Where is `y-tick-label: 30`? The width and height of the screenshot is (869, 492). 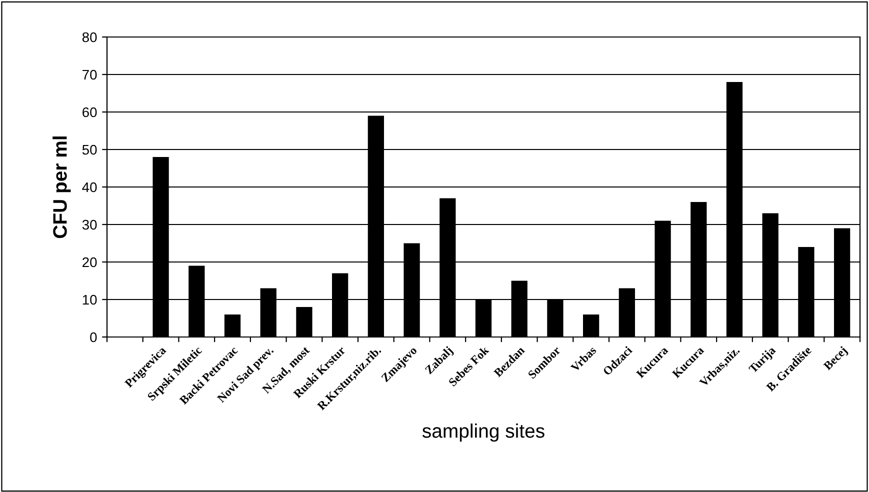 y-tick-label: 30 is located at coordinates (89, 225).